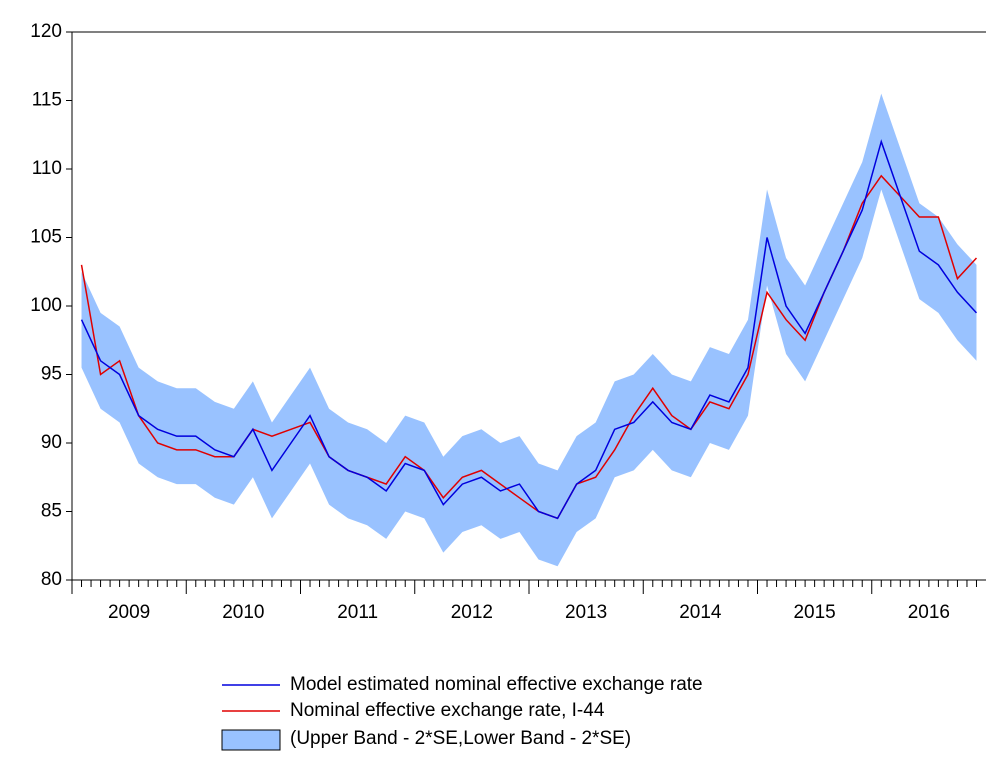 Image resolution: width=986 pixels, height=763 pixels. I want to click on y-tick-label: 85, so click(51, 511).